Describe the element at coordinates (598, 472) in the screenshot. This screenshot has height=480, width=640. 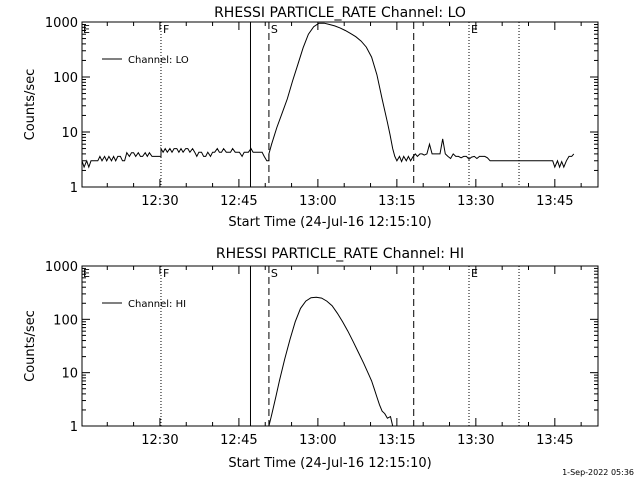
I see `footer-timestamp: 1-Sep-2022 05:36` at that location.